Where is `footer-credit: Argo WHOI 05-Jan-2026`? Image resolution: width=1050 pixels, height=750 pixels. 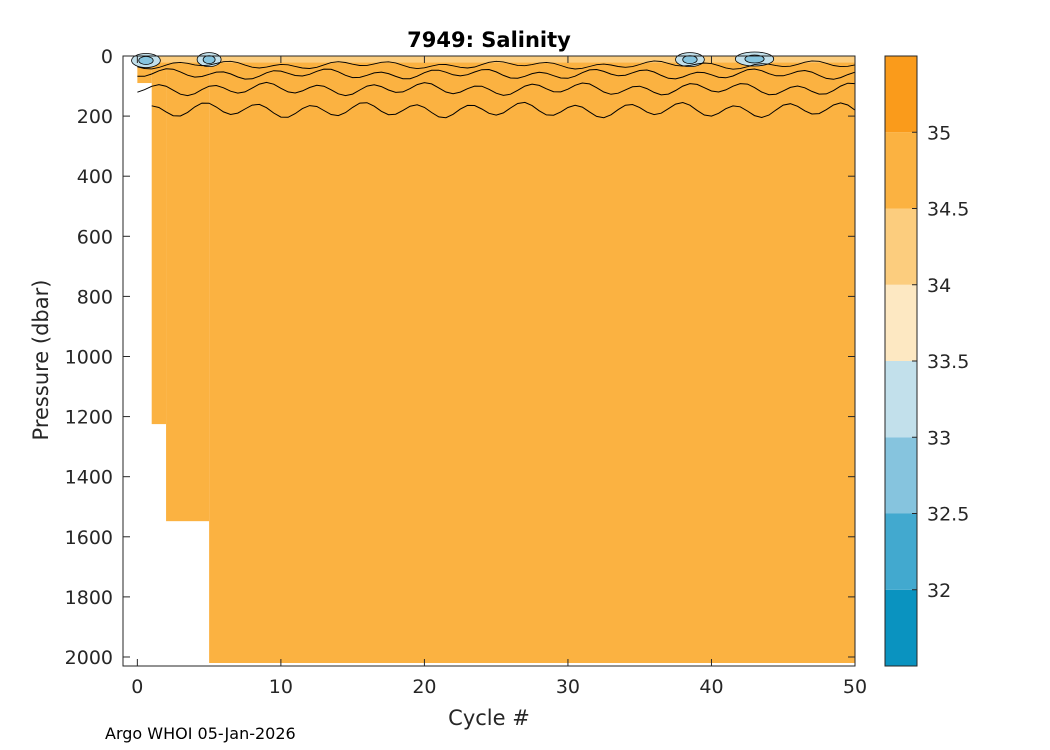
footer-credit: Argo WHOI 05-Jan-2026 is located at coordinates (200, 733).